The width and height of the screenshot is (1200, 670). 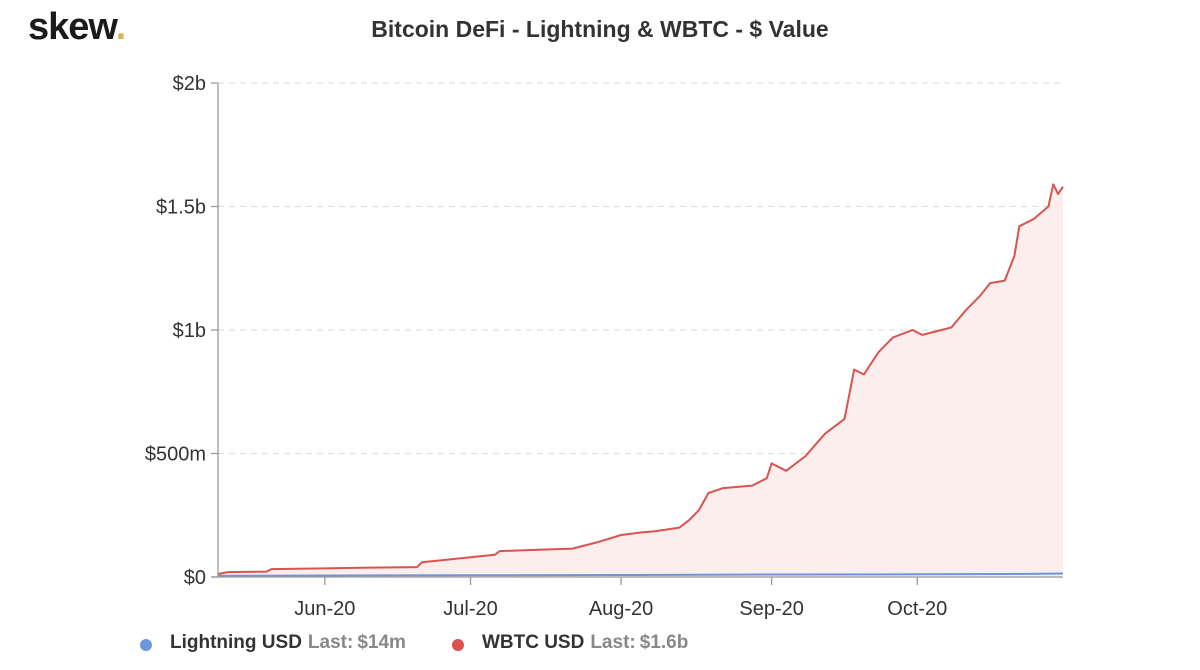 What do you see at coordinates (189, 331) in the screenshot?
I see `y-tick-label: $1b` at bounding box center [189, 331].